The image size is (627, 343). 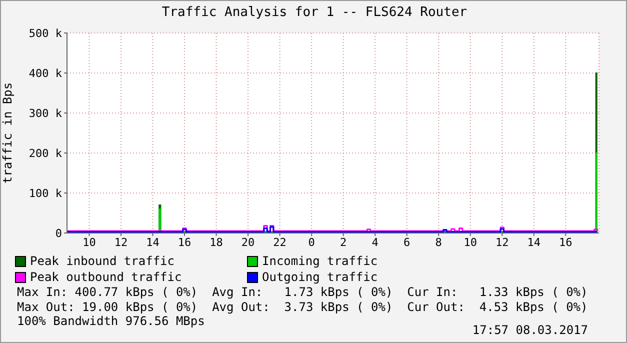 What do you see at coordinates (375, 242) in the screenshot?
I see `x-tick-label: 4` at bounding box center [375, 242].